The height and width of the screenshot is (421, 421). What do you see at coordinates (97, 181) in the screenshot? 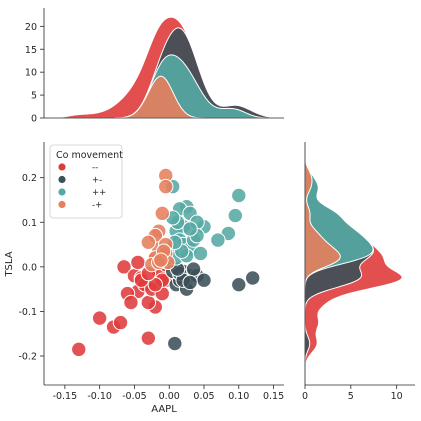
I see `legend-label: +-` at bounding box center [97, 181].